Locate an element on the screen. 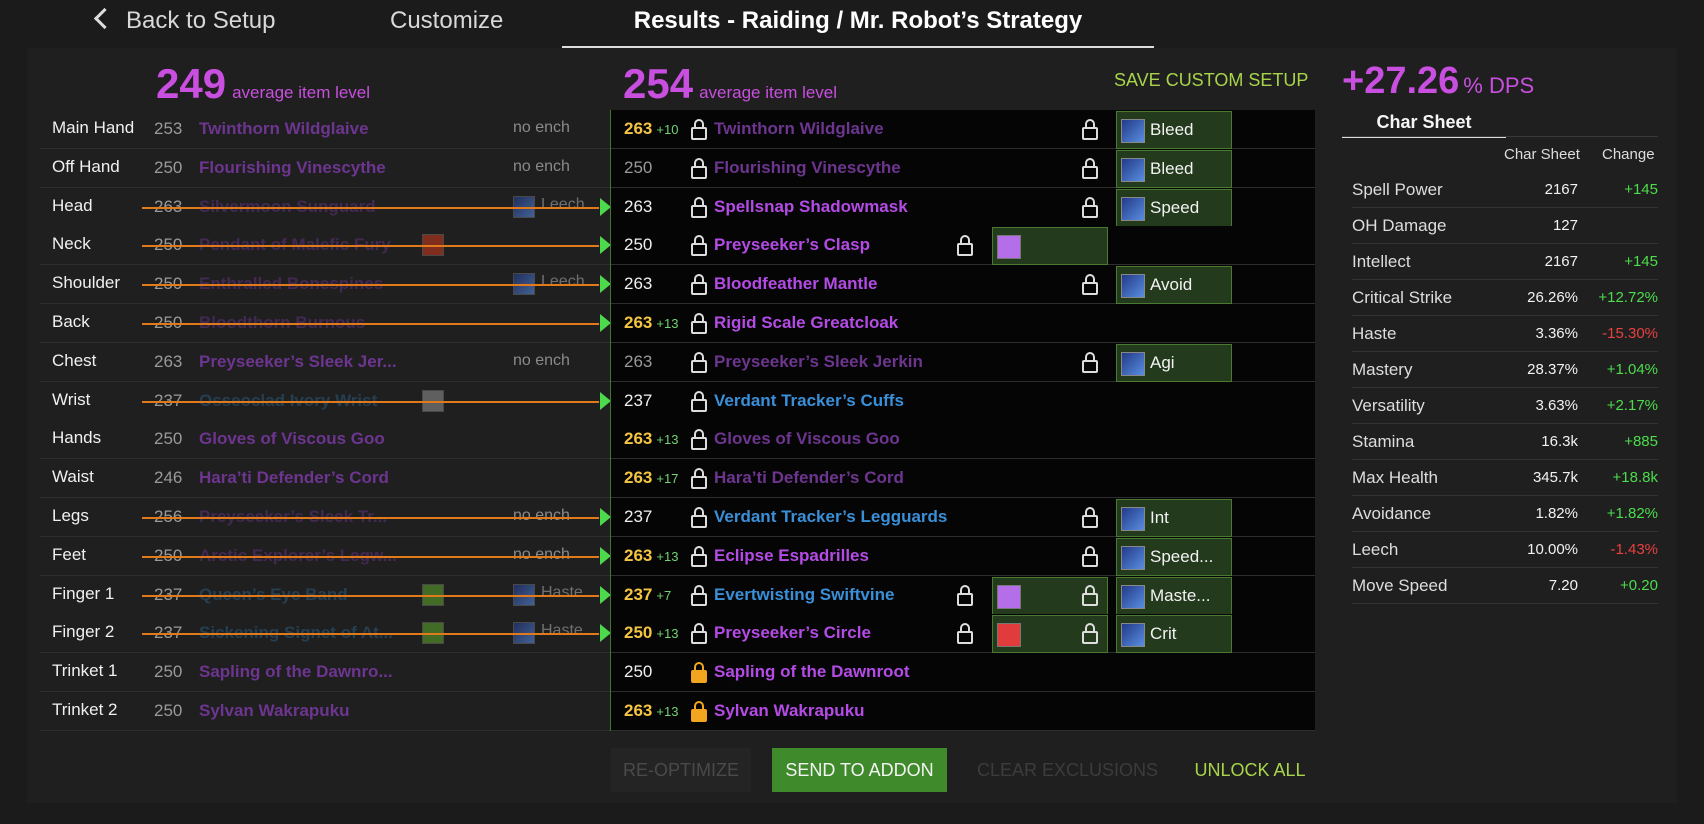 The height and width of the screenshot is (824, 1704). current-gear-row: Finger 1 237 Queen’s Eye Band Haste is located at coordinates (325, 595).